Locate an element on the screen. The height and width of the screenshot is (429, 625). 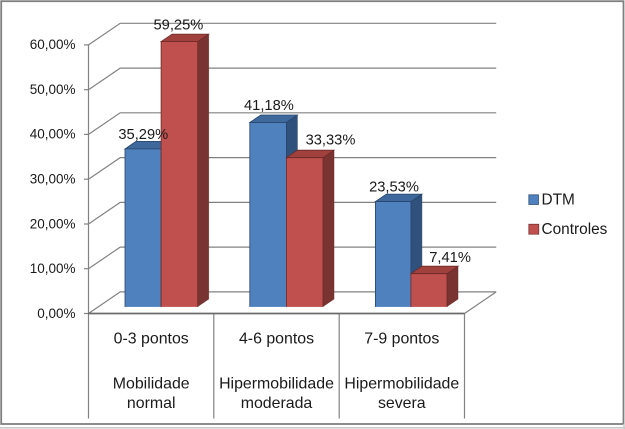
svg-text: moderada is located at coordinates (277, 403).